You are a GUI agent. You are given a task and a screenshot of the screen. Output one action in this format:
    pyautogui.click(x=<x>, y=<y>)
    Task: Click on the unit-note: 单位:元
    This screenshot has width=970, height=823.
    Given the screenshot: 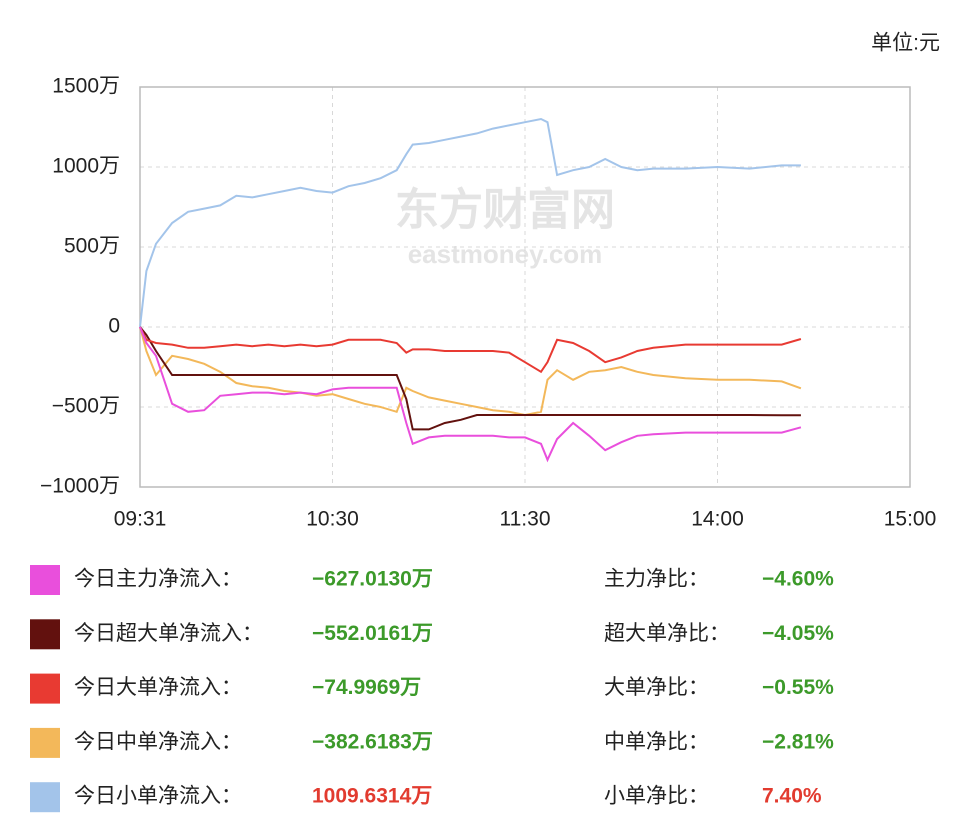 What is the action you would take?
    pyautogui.click(x=905, y=43)
    